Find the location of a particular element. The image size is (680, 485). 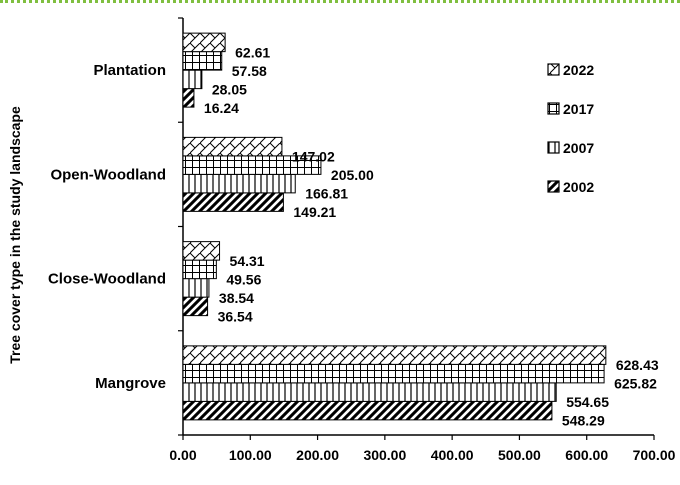

data-label: 628.43 is located at coordinates (637, 365).